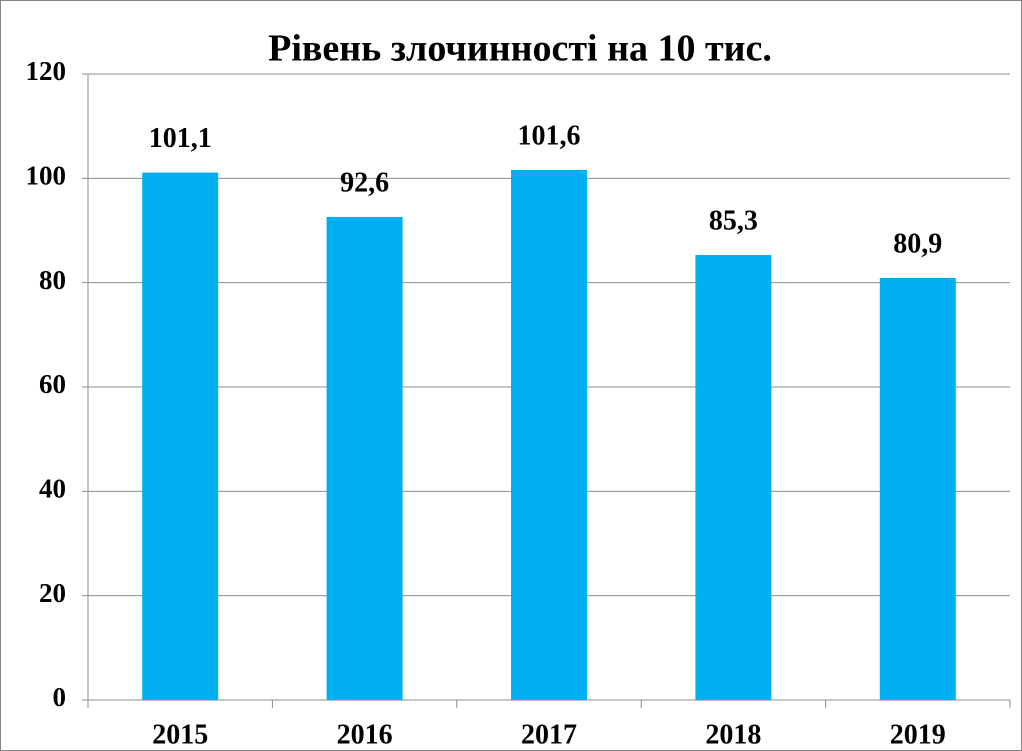  I want to click on data-label: 101,6, so click(549, 135).